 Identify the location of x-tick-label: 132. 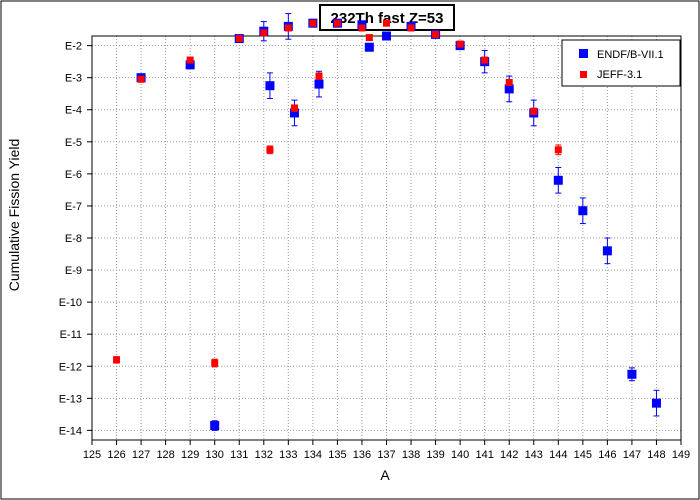
(264, 455).